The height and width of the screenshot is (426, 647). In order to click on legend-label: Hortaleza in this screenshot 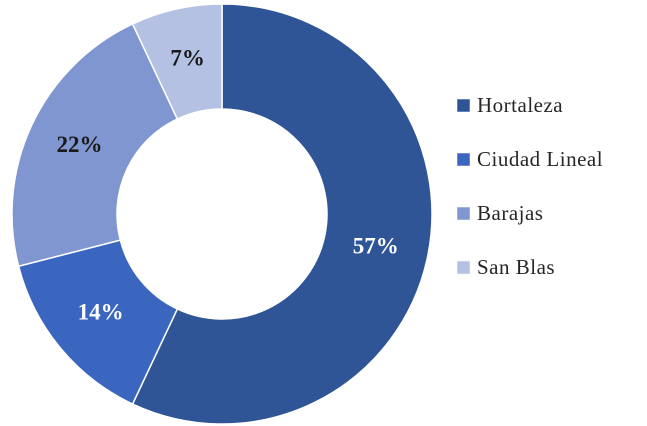, I will do `click(520, 105)`.